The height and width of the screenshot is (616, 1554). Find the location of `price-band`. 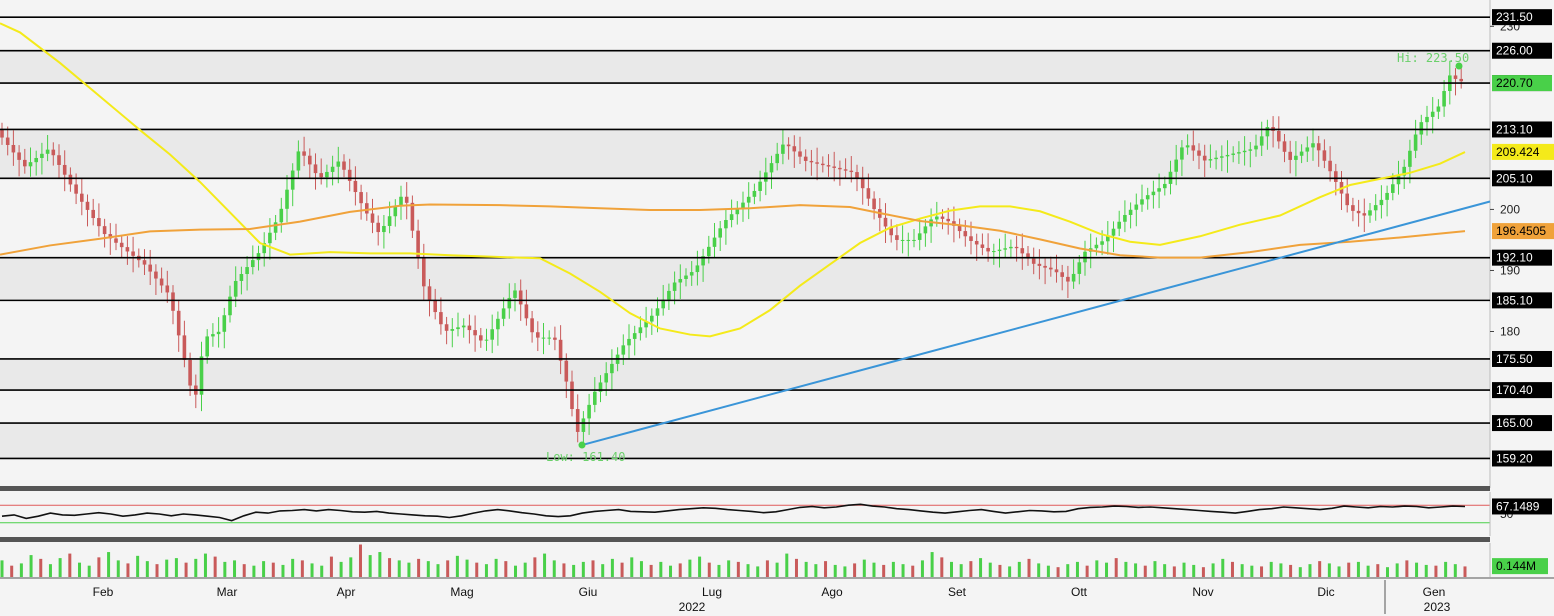

price-band is located at coordinates (745, 279).